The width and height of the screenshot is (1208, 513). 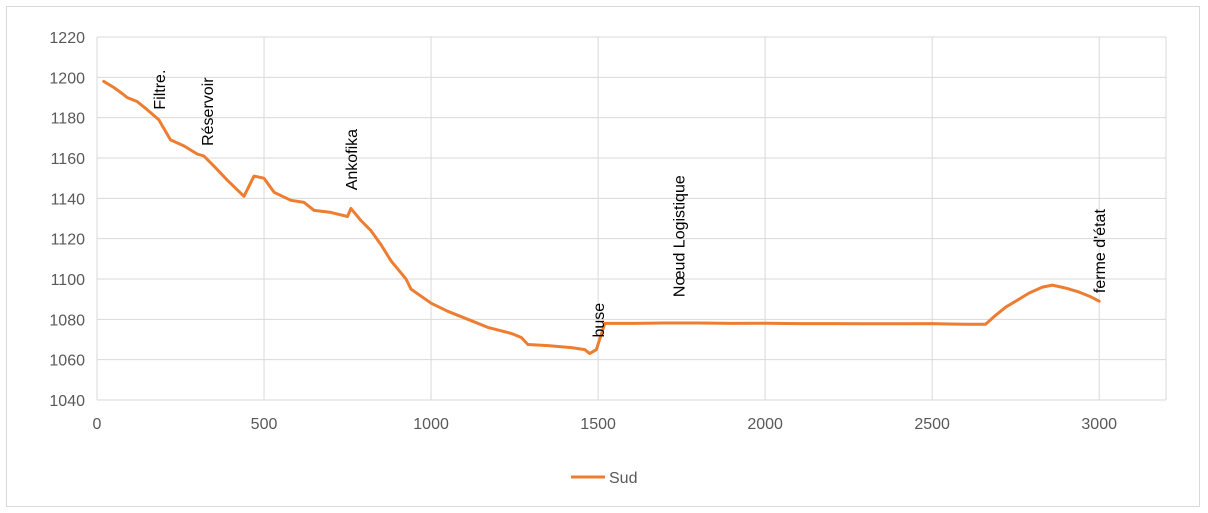 I want to click on y-tick-label: 1140, so click(x=68, y=199).